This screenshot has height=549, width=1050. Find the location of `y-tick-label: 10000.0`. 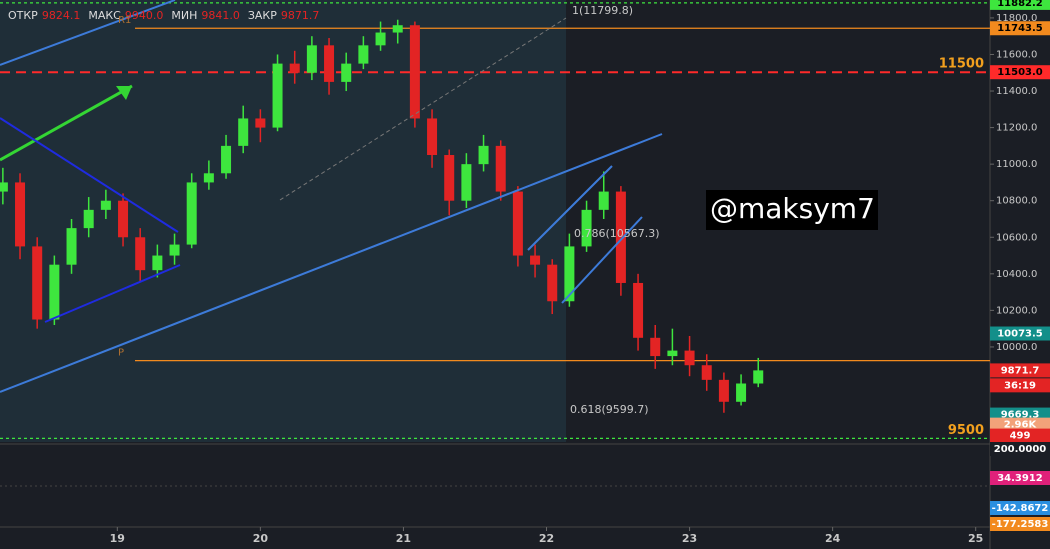

y-tick-label: 10000.0 is located at coordinates (1016, 347).